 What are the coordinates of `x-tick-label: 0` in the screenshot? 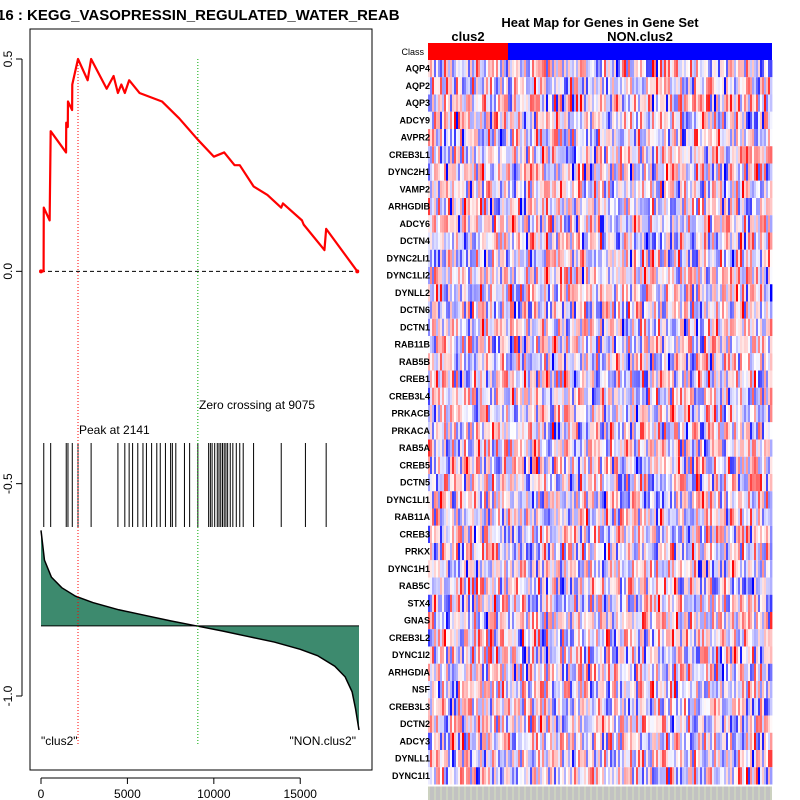 It's located at (41, 793).